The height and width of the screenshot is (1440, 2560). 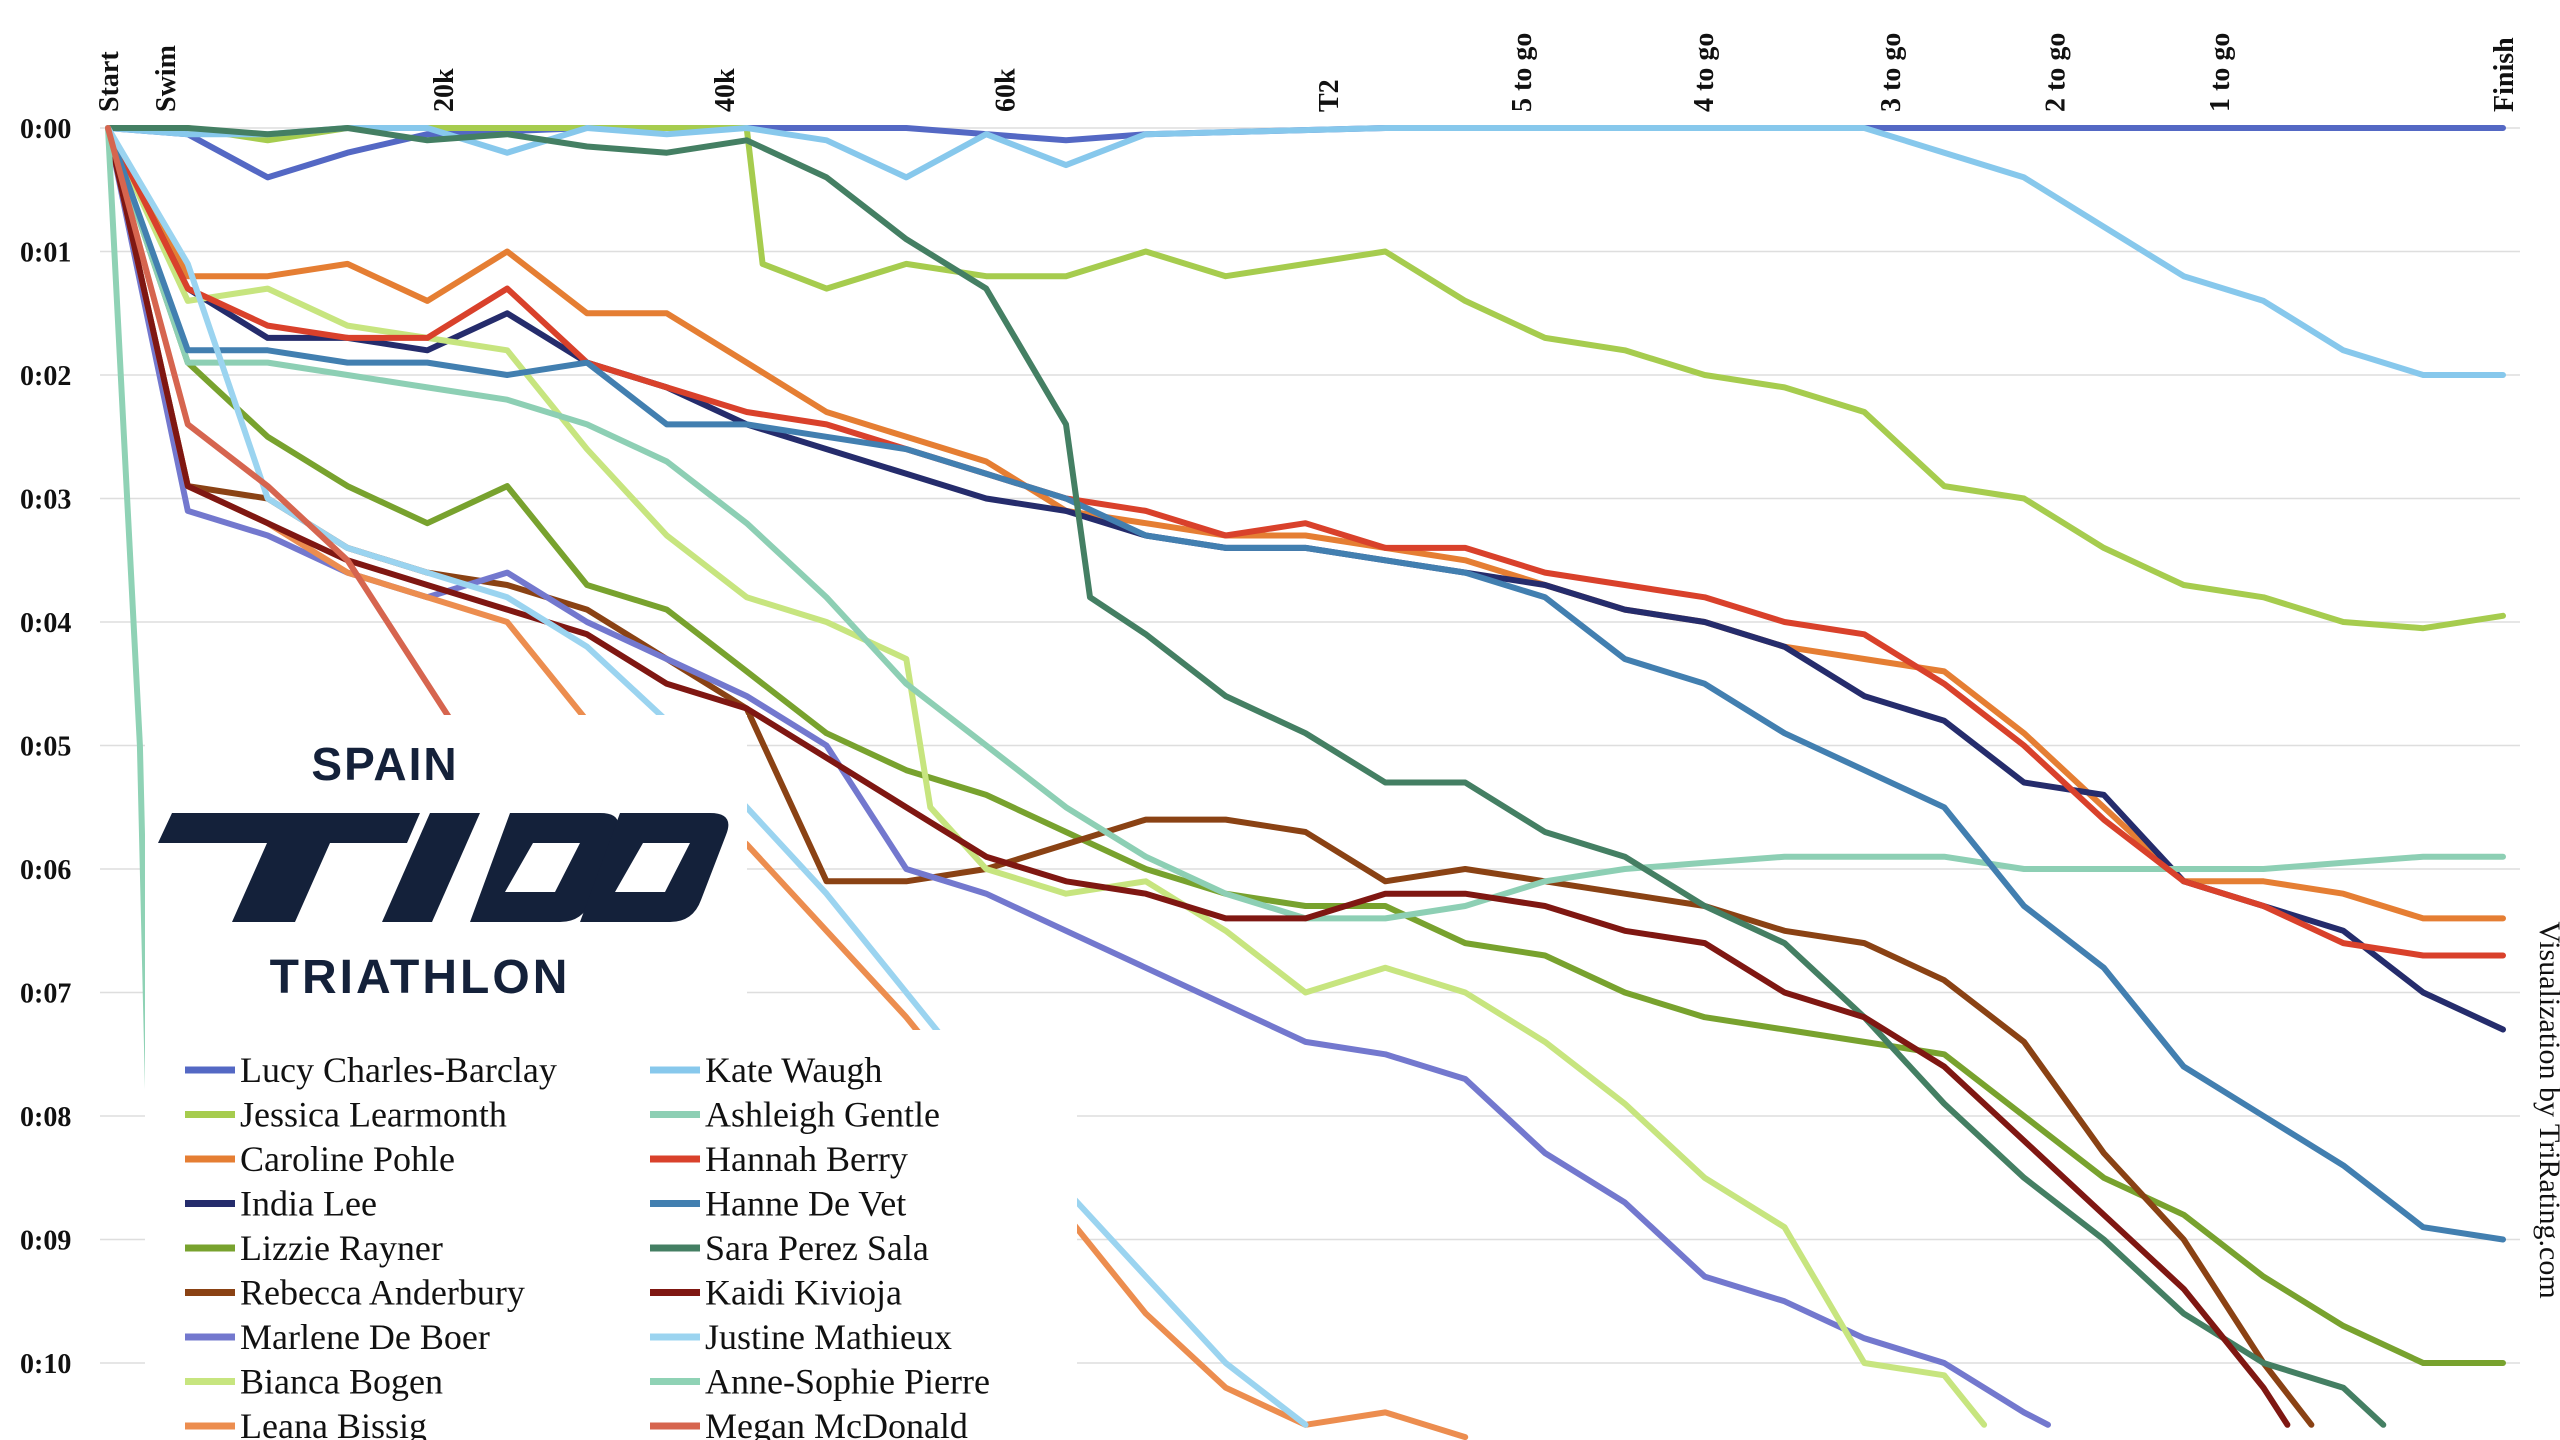 What do you see at coordinates (45, 129) in the screenshot?
I see `y-tick-label: 0:00` at bounding box center [45, 129].